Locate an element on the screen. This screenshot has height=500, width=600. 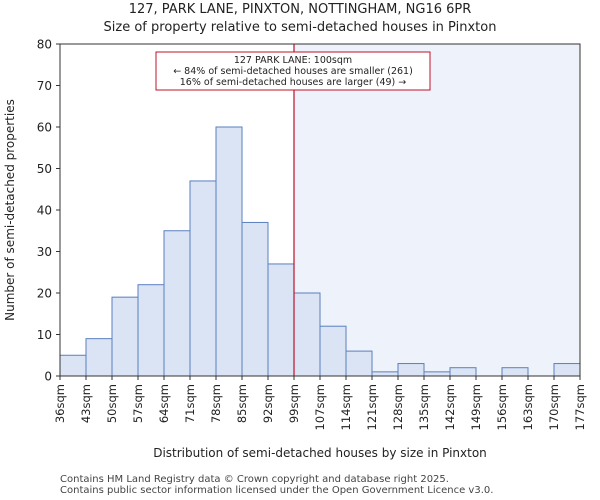
y-tick-label: 0 is located at coordinates (48, 377).